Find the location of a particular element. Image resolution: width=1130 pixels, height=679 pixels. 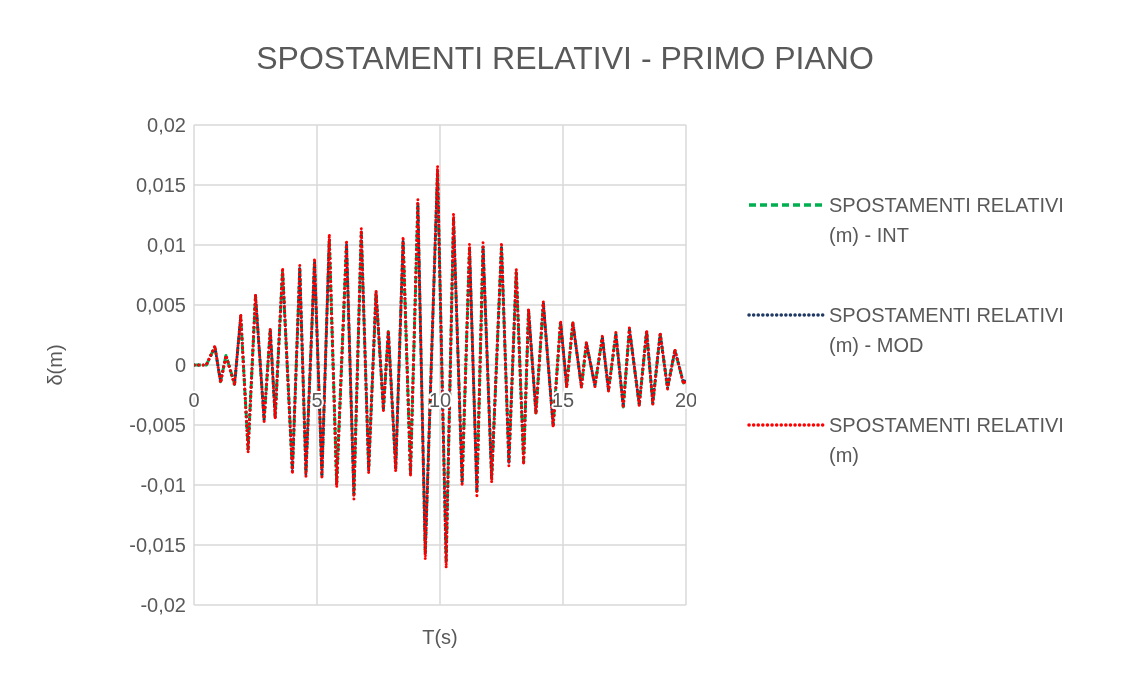

chart-title: SPOSTAMENTI RELATIVI - PRIMO PIANO is located at coordinates (565, 58).